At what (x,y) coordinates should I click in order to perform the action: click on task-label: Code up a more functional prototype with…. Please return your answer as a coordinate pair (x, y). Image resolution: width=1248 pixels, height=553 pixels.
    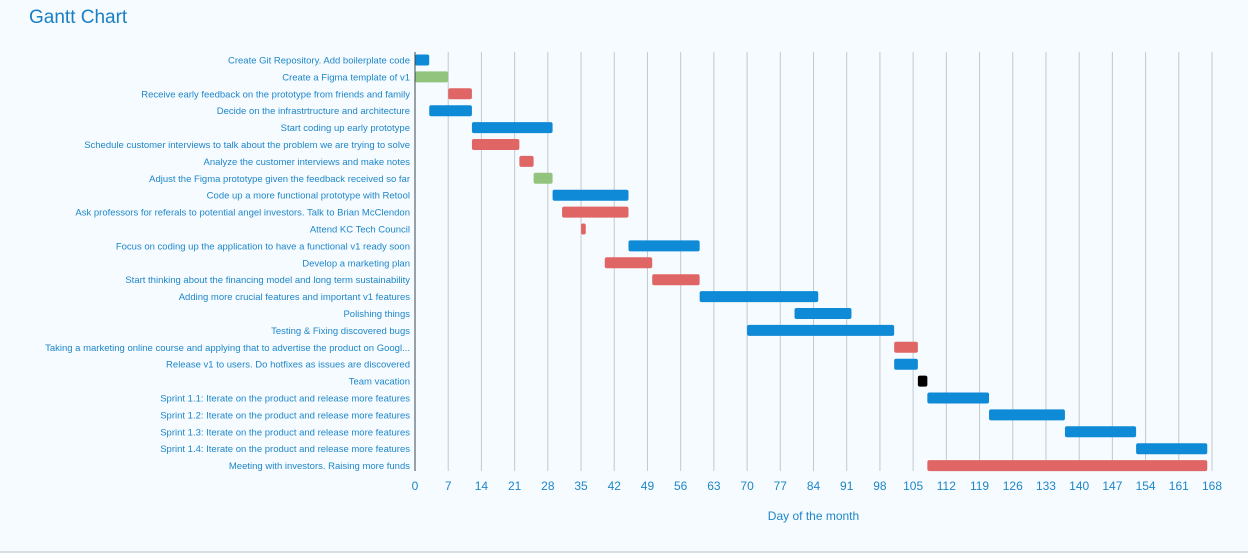
    Looking at the image, I should click on (308, 196).